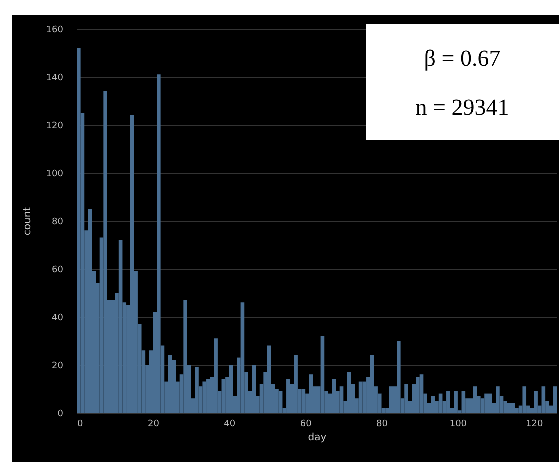  What do you see at coordinates (535, 425) in the screenshot?
I see `x-tick-label: 120` at bounding box center [535, 425].